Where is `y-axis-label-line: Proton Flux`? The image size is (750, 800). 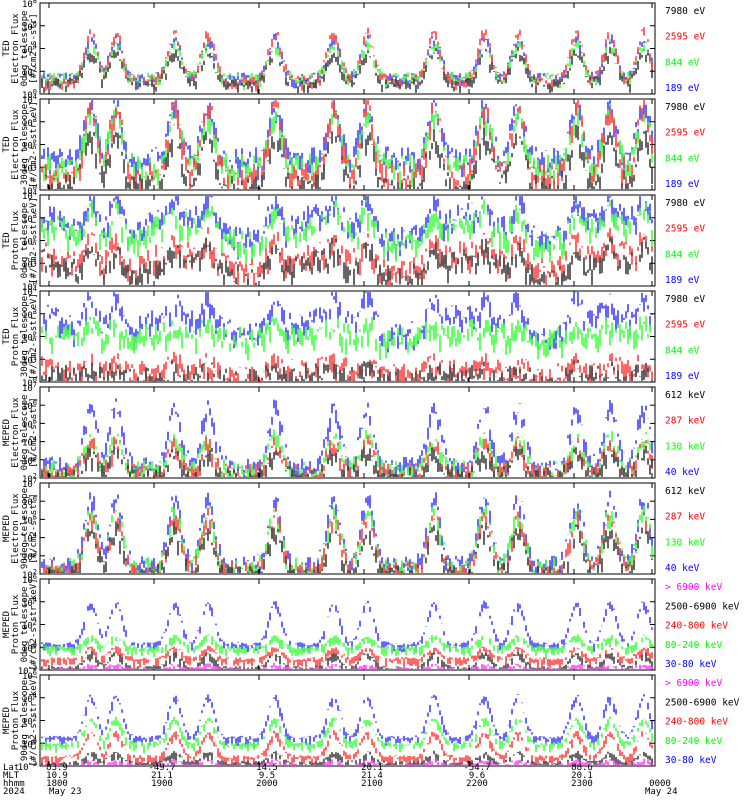 y-axis-label-line: Proton Flux is located at coordinates (16, 336).